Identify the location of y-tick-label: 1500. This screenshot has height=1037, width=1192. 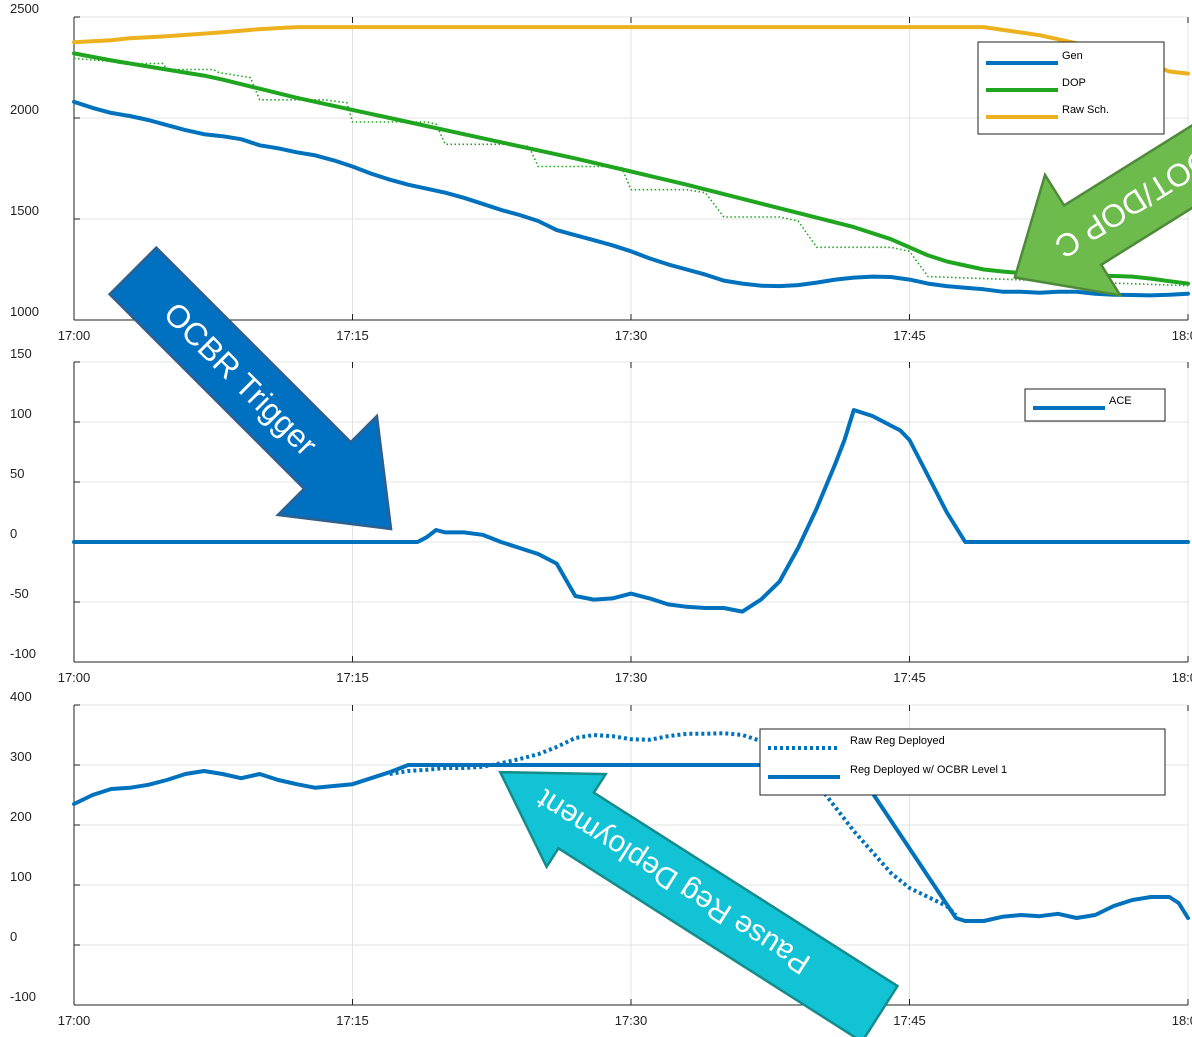
(24, 210).